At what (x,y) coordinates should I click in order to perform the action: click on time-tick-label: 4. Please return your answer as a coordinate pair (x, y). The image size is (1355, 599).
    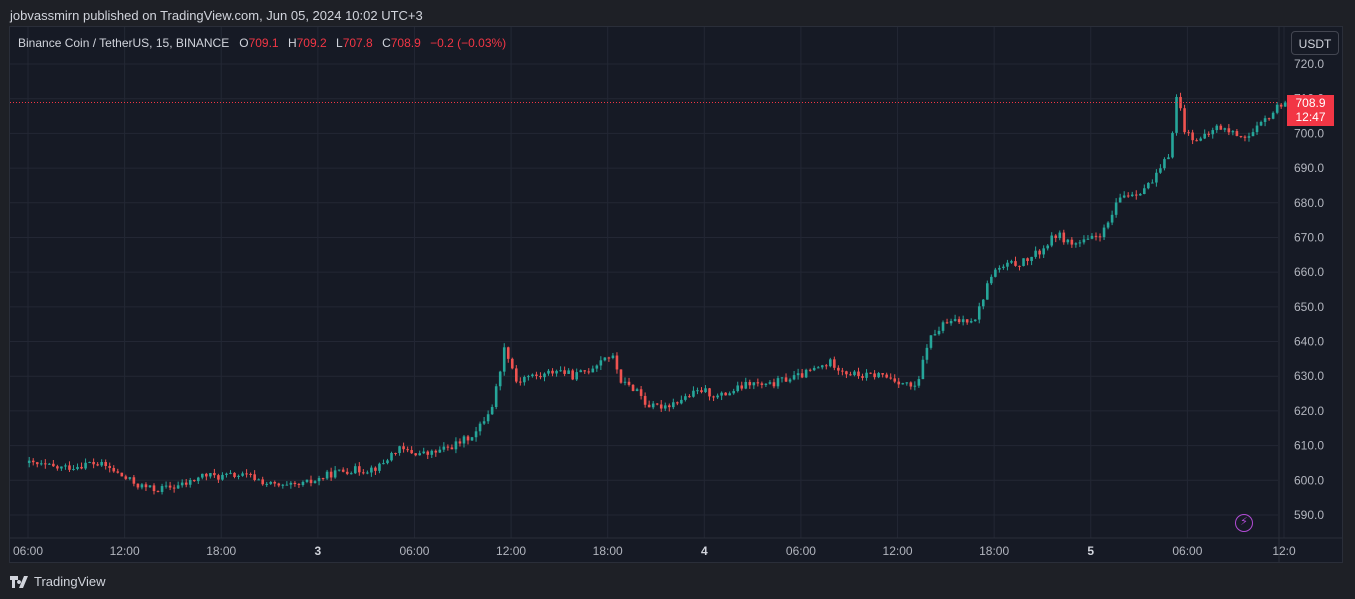
    Looking at the image, I should click on (704, 551).